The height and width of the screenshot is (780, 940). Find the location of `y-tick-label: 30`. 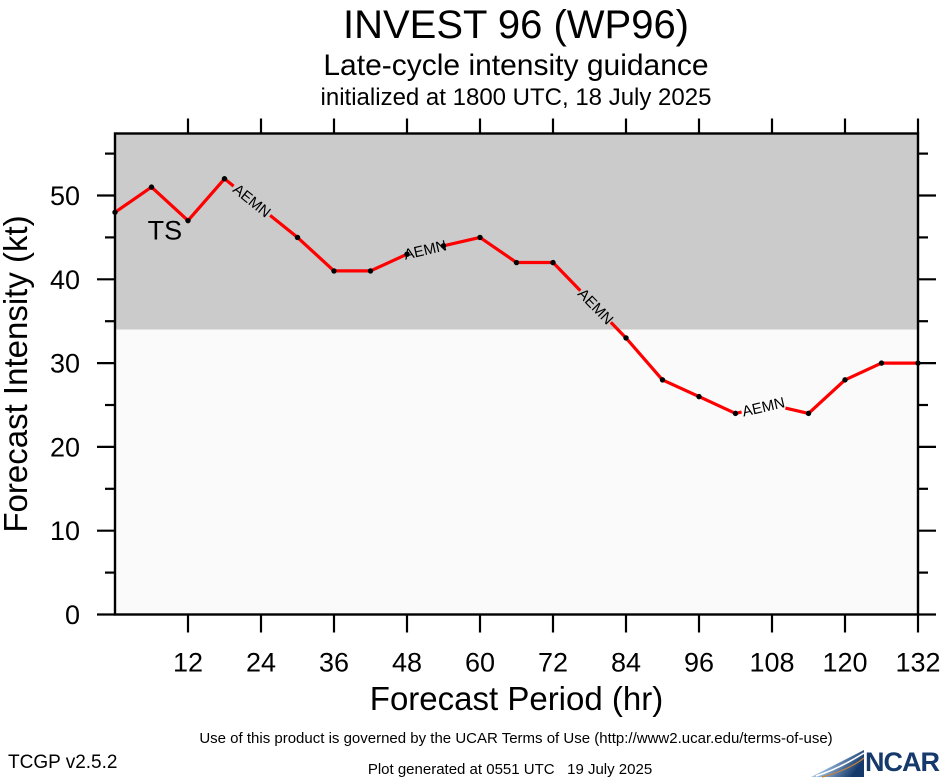

y-tick-label: 30 is located at coordinates (65, 364).